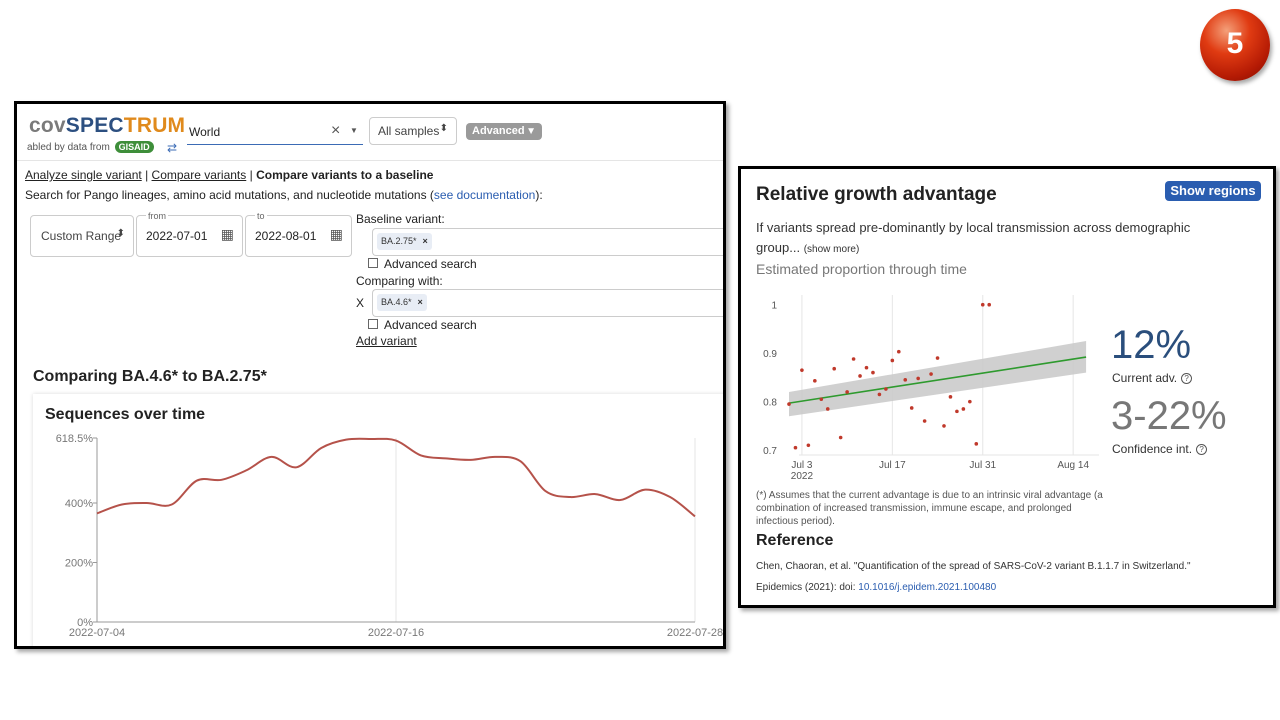 The image size is (1280, 720). I want to click on y-tick-label: 1, so click(774, 306).